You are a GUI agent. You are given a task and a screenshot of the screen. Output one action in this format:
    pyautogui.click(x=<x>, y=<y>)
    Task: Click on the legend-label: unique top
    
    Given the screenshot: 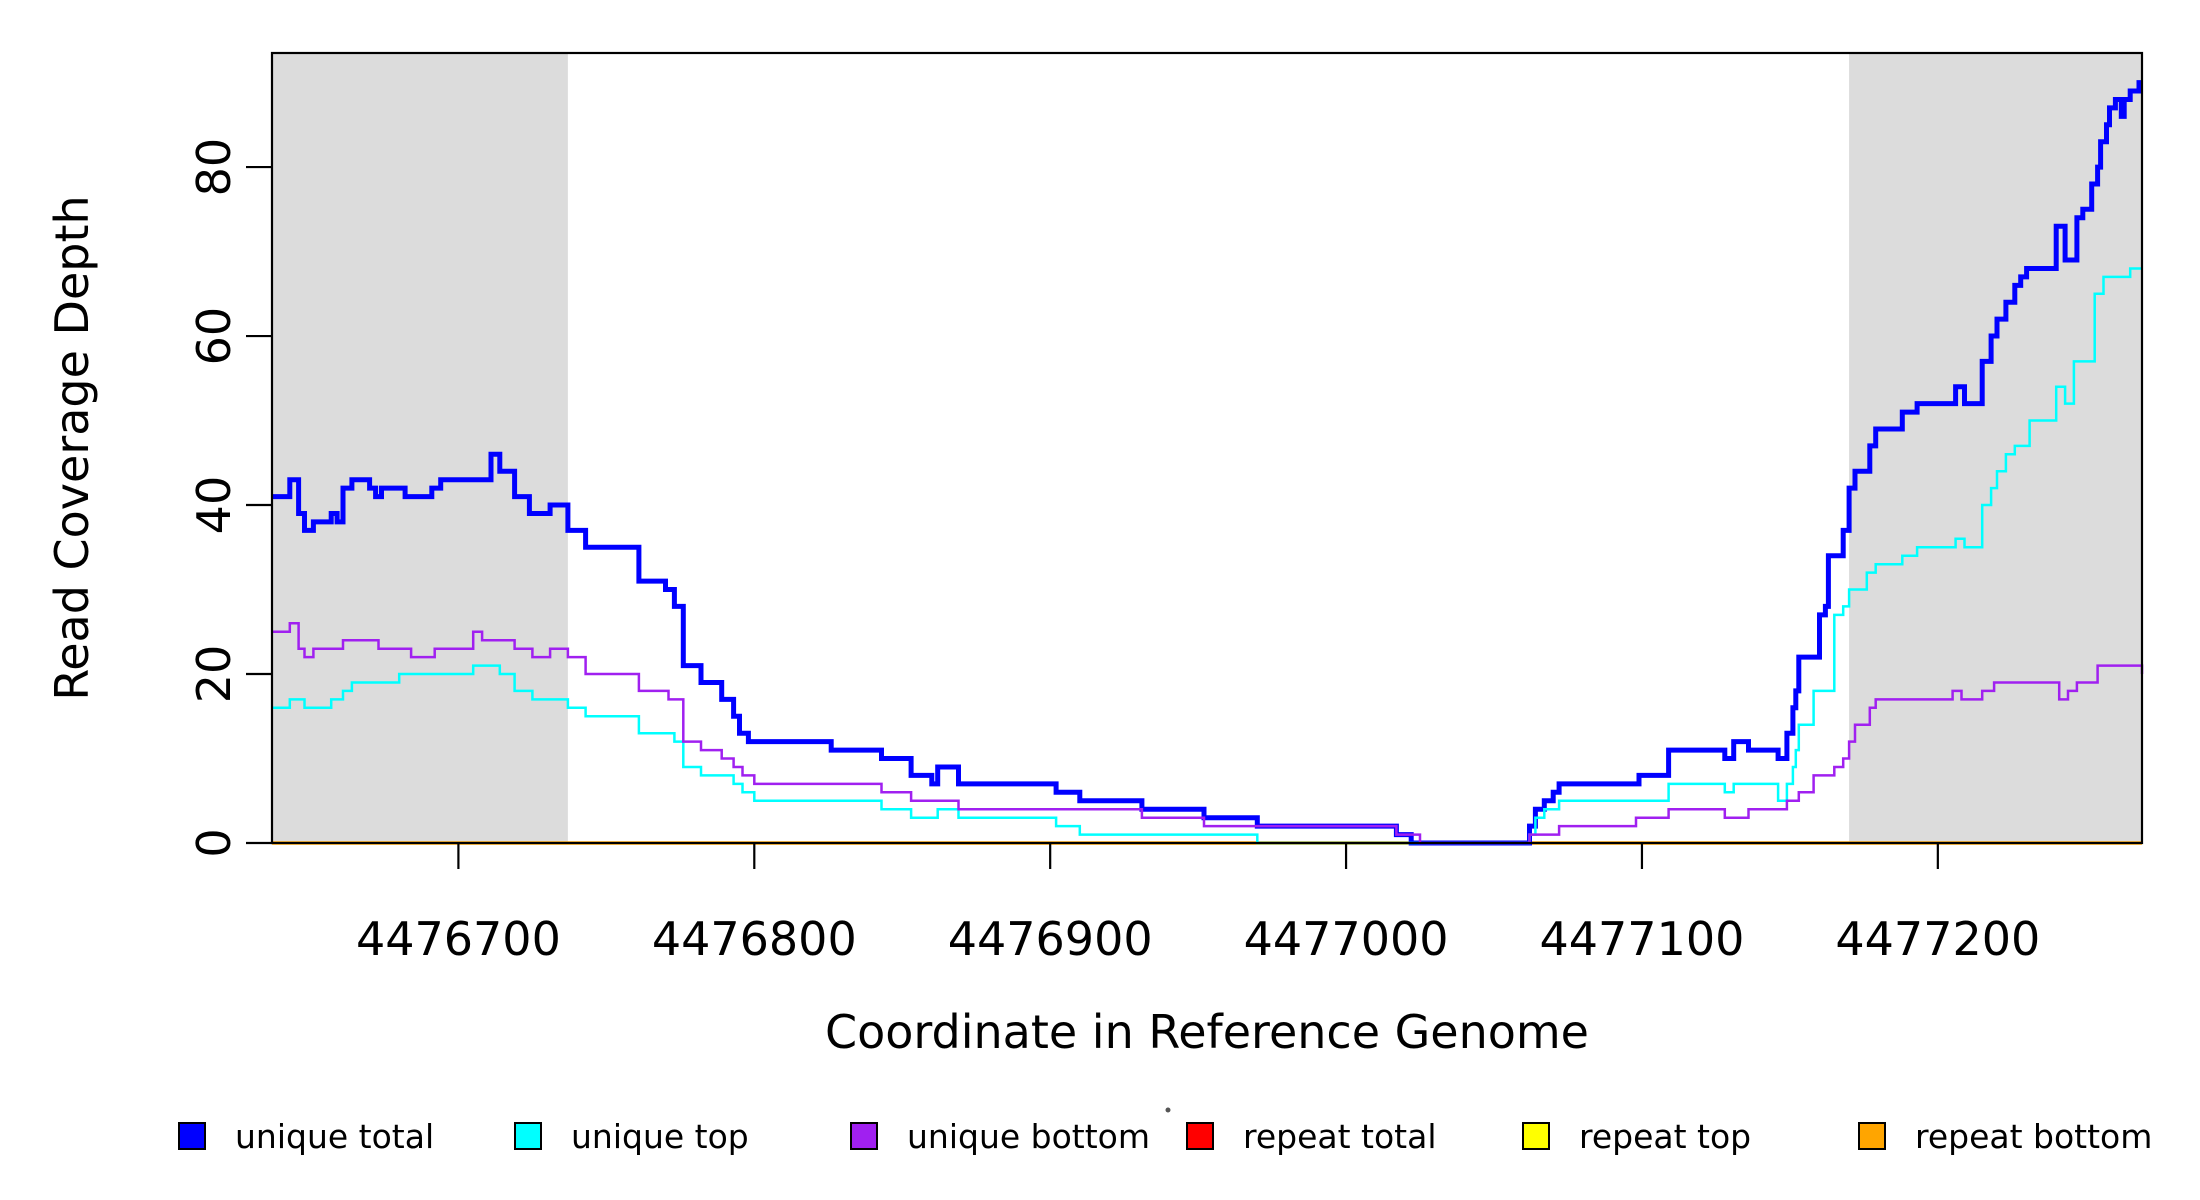 What is the action you would take?
    pyautogui.click(x=660, y=1136)
    